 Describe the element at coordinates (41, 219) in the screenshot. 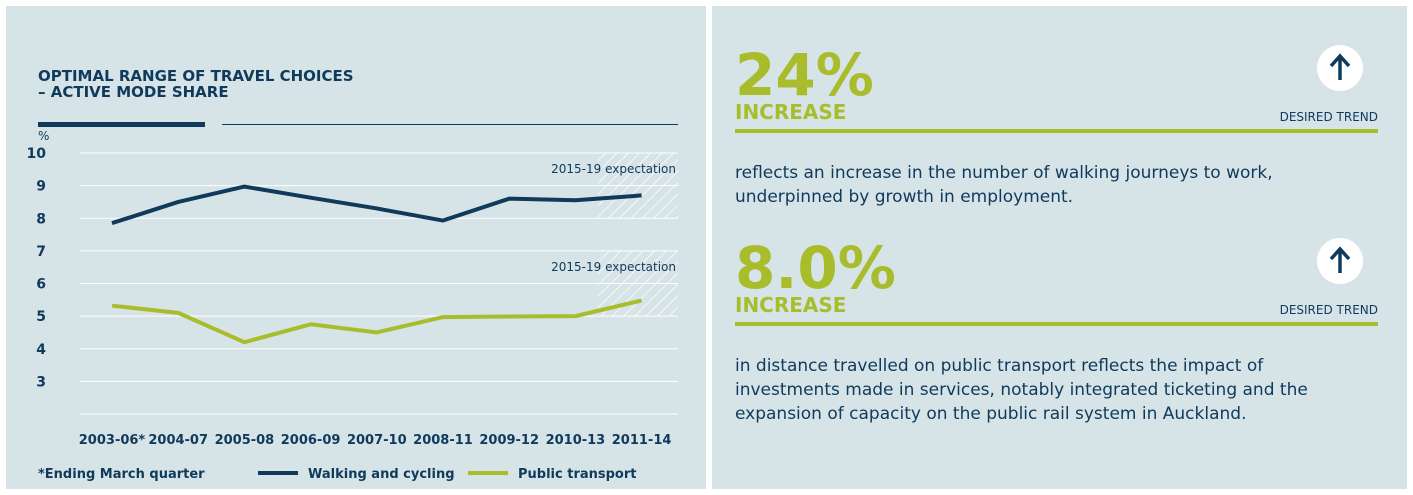

I see `y-tick-label: 8` at that location.